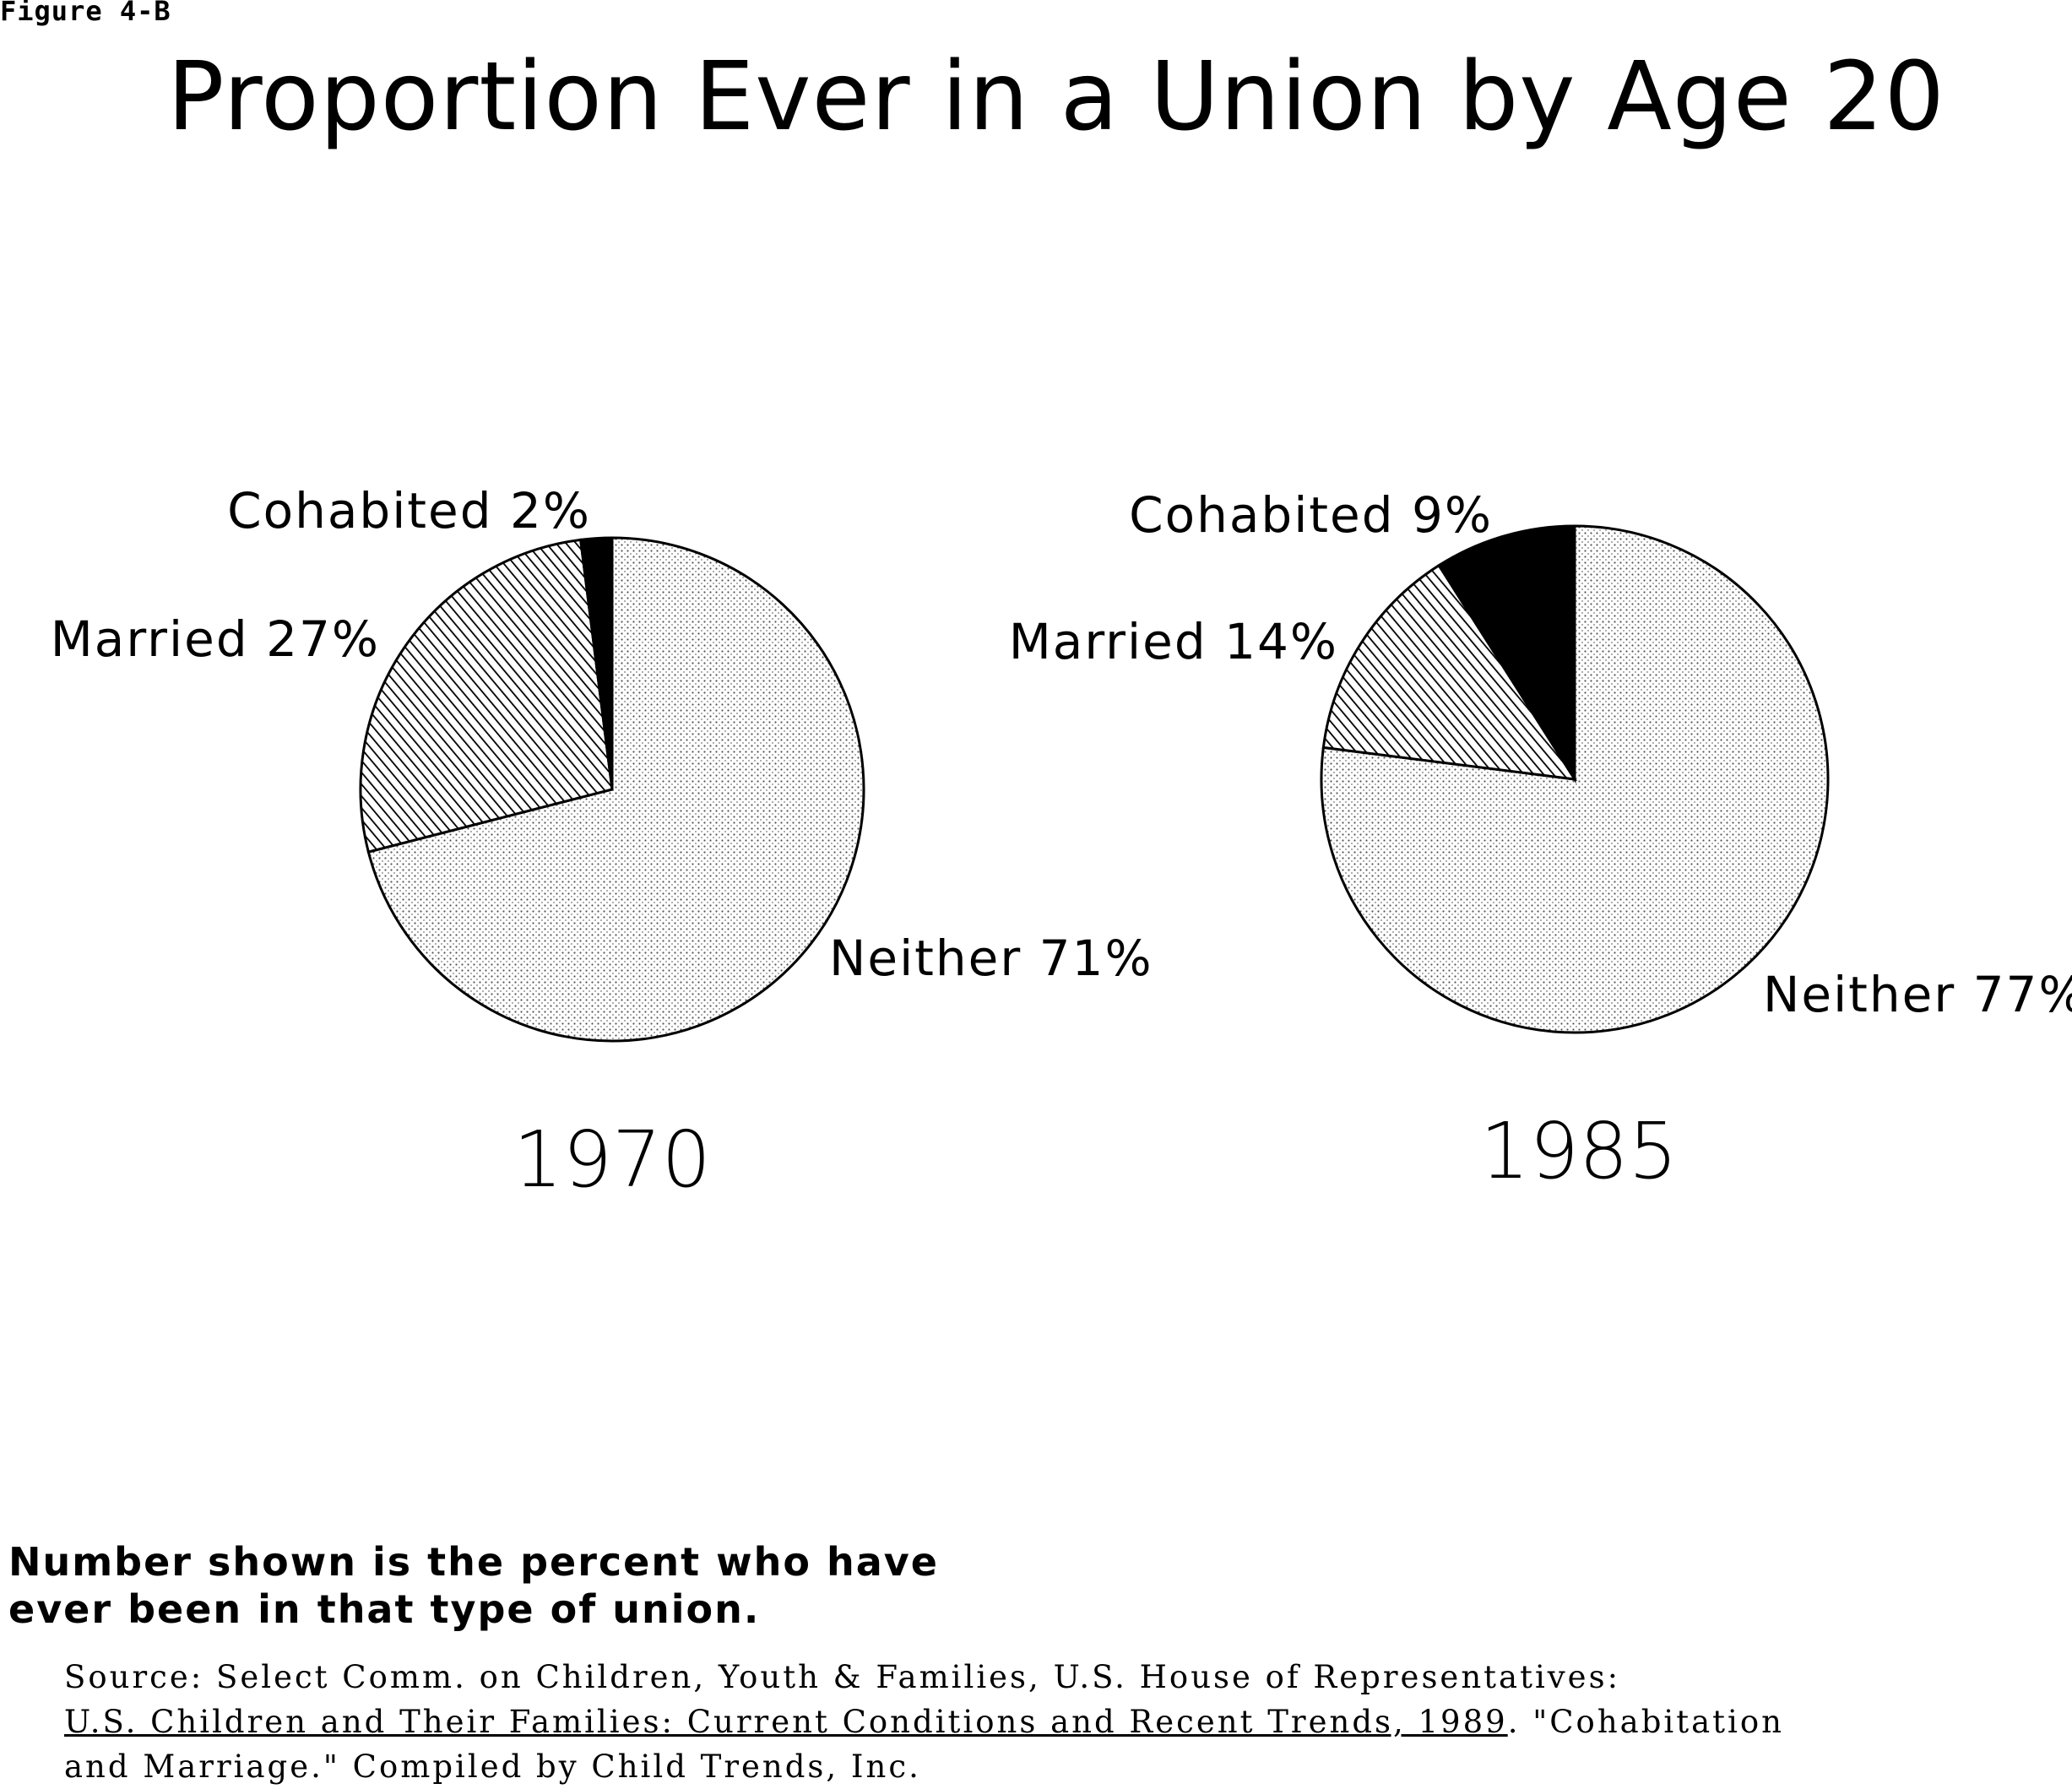 The height and width of the screenshot is (1789, 2072). What do you see at coordinates (486, 696) in the screenshot?
I see `pie-1970-slice-married` at bounding box center [486, 696].